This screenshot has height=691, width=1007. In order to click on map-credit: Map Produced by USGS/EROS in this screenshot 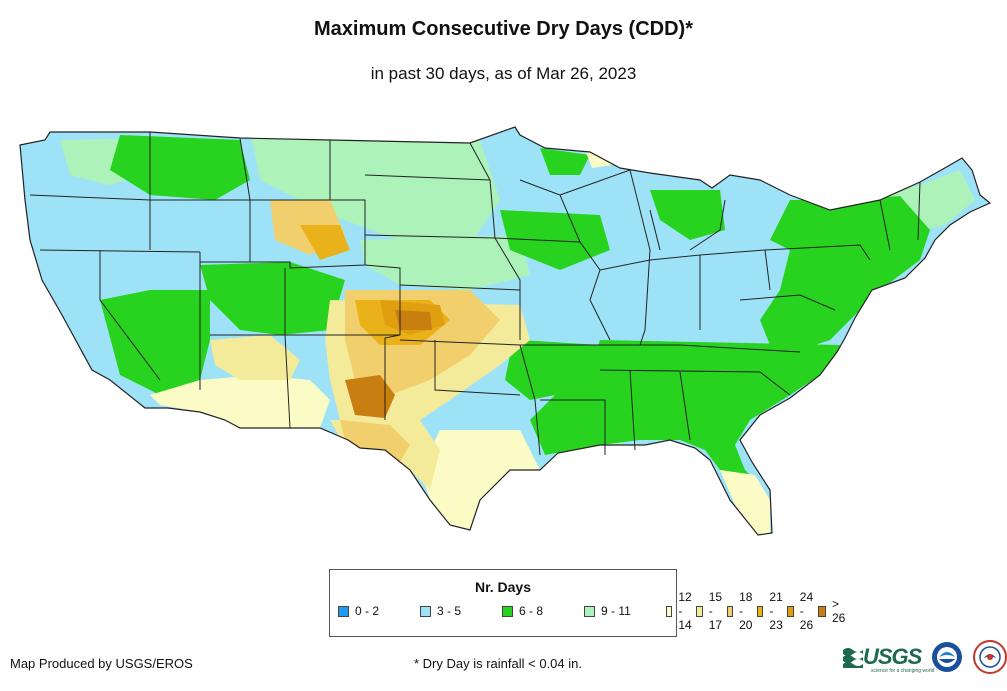, I will do `click(101, 663)`.